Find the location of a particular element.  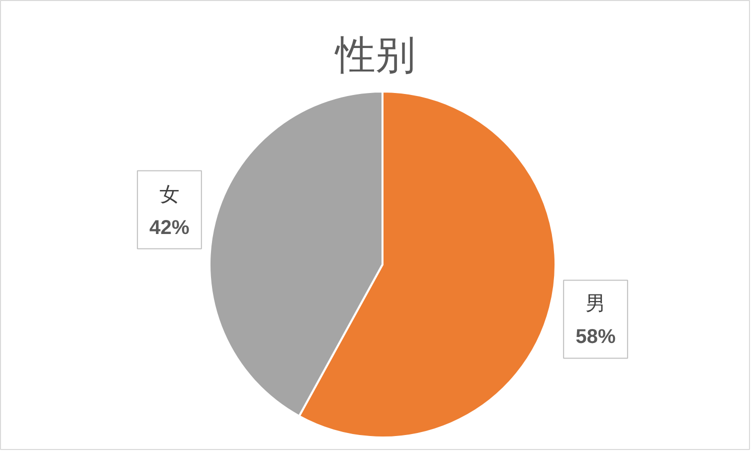

slice-label: 女 is located at coordinates (169, 194).